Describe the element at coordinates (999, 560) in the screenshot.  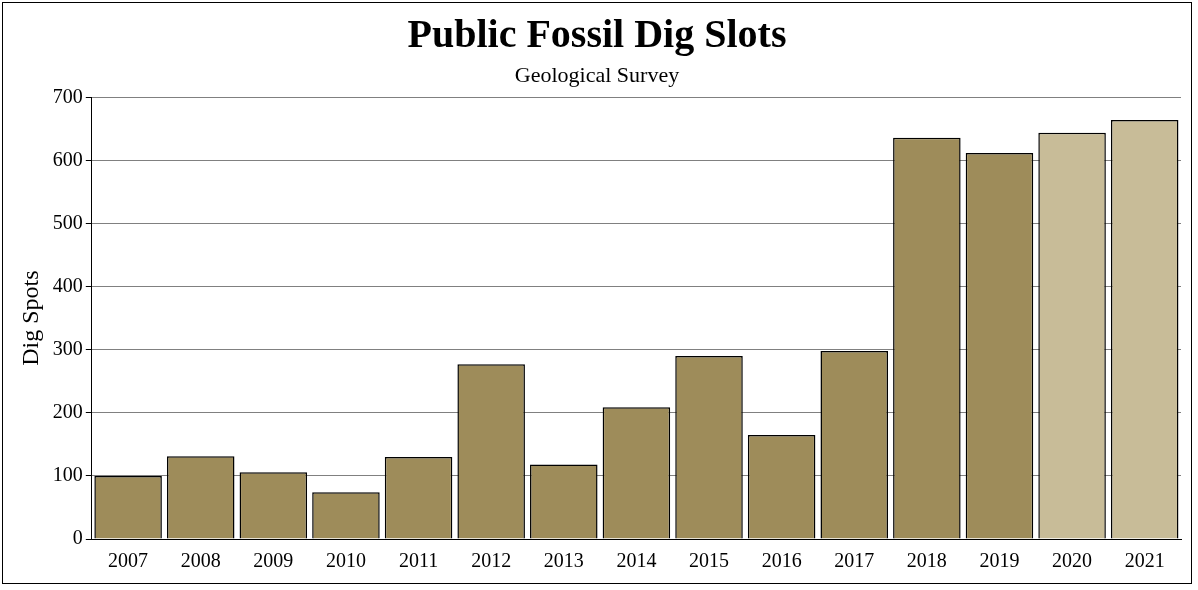
I see `x-tick-label: 2019` at that location.